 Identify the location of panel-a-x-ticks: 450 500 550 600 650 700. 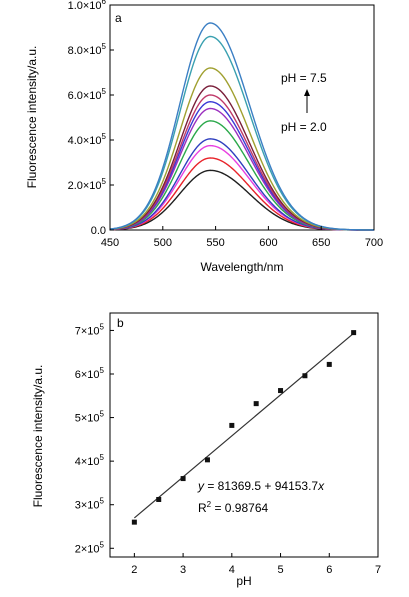
(242, 237).